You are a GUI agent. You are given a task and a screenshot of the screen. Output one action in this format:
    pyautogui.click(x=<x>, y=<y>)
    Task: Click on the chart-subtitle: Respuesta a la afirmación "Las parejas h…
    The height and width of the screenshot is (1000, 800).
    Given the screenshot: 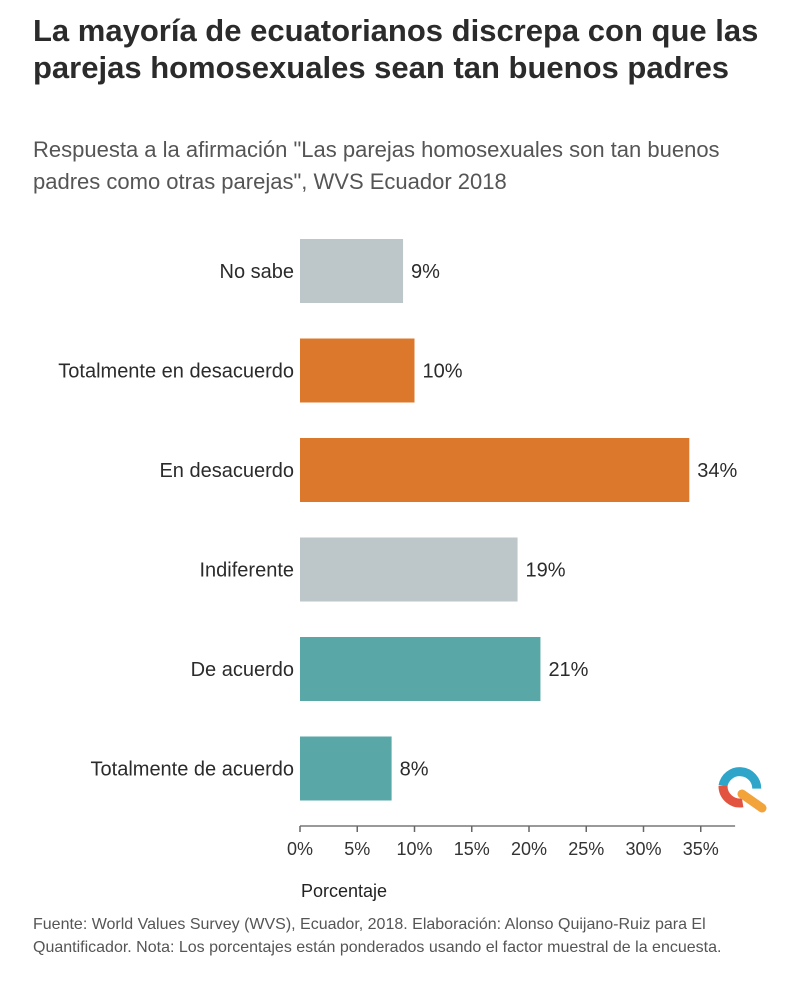 What is the action you would take?
    pyautogui.click(x=376, y=165)
    